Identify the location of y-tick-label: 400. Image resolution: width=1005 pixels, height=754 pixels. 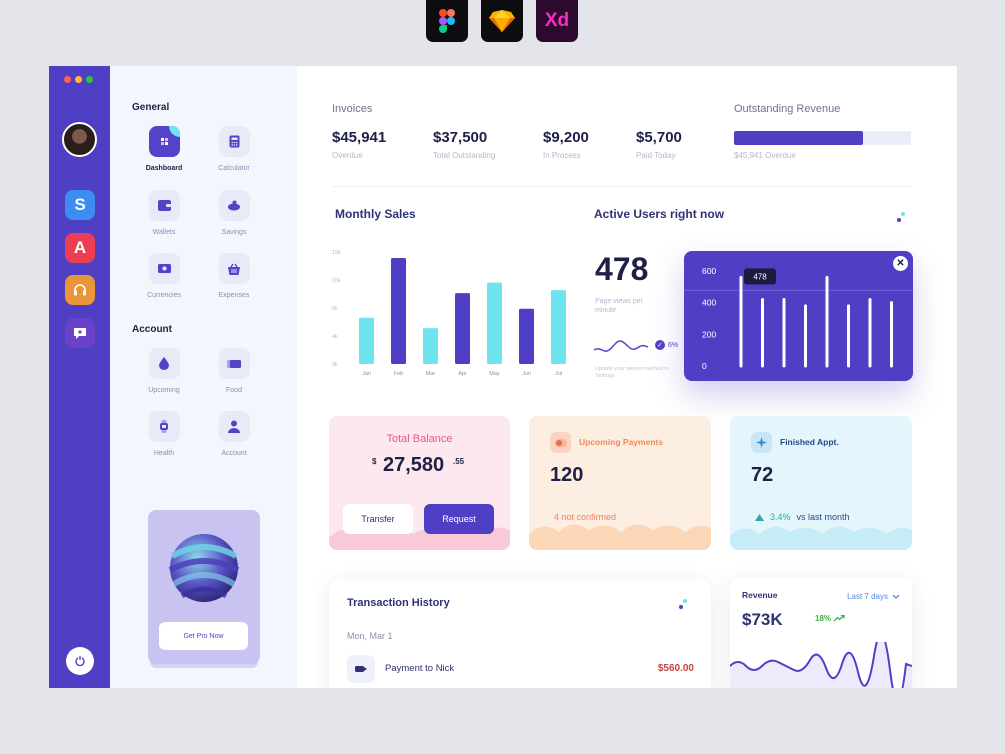
(709, 303).